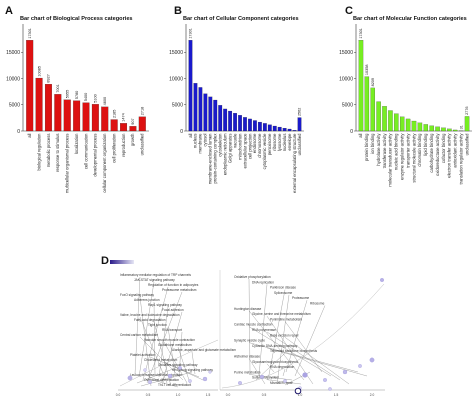 This screenshot has height=413, width=474. Describe the element at coordinates (58, 88) in the screenshot. I see `bar-value-label: 7001` at that location.